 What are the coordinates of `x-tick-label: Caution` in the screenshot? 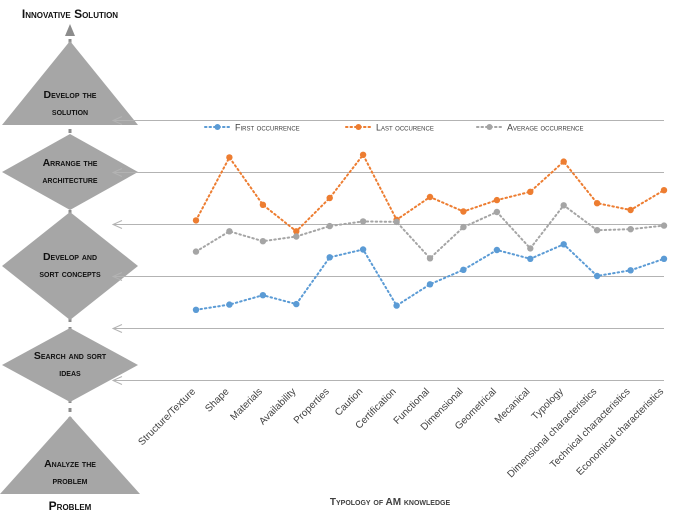 It's located at (349, 402).